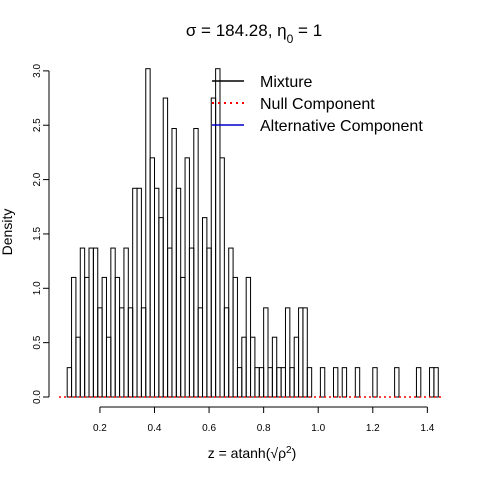 Image resolution: width=480 pixels, height=480 pixels. Describe the element at coordinates (318, 428) in the screenshot. I see `x-tick-label: 1.0` at that location.